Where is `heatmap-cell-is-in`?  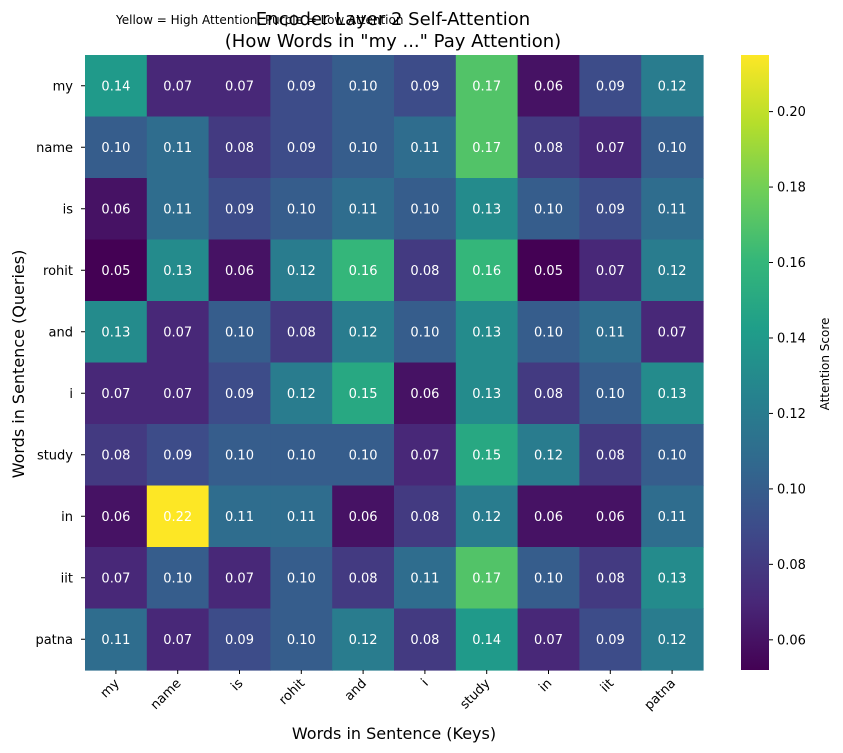
heatmap-cell-is-in is located at coordinates (548, 209).